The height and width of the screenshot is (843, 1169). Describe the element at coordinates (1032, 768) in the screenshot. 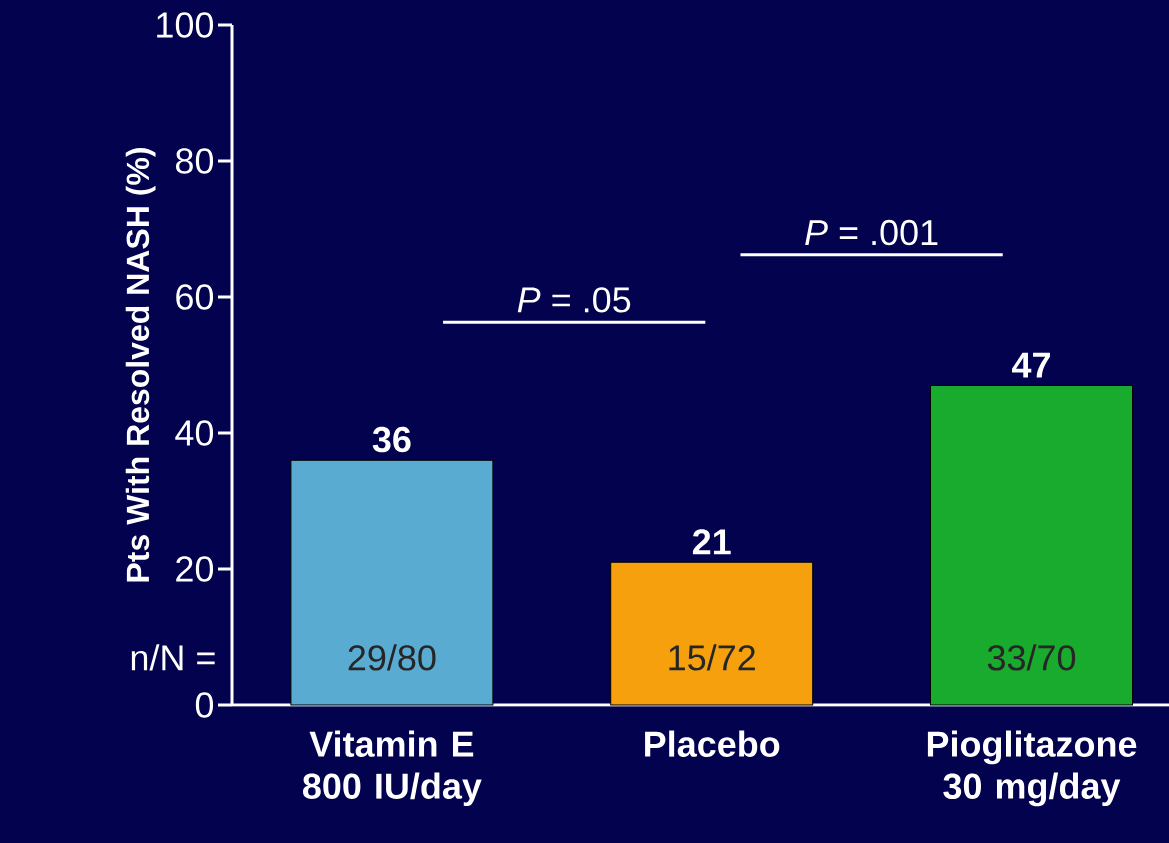

I see `x-tick-label: Pioglitazone 30 mg/day` at that location.